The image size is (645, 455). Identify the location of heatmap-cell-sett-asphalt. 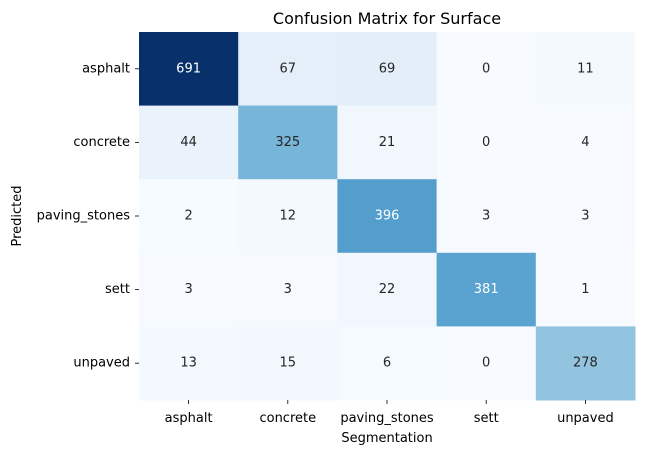
(189, 289).